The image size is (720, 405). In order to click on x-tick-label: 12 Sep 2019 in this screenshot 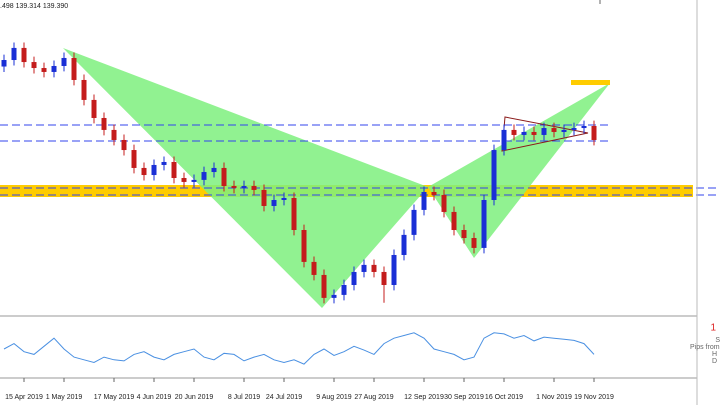, I will do `click(424, 397)`.